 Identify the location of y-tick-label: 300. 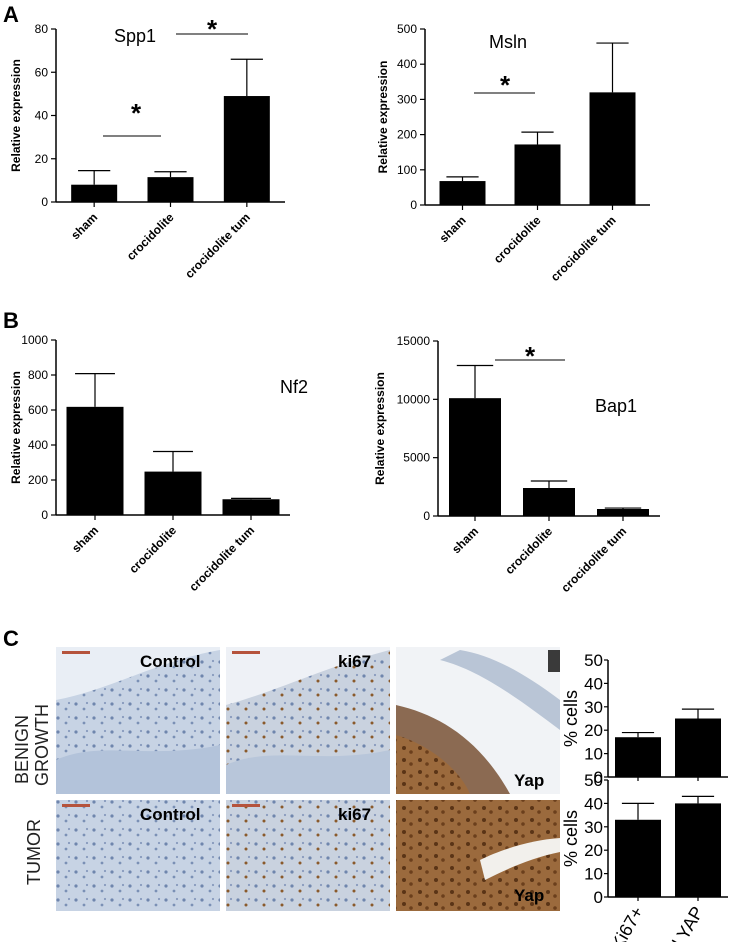
(407, 99).